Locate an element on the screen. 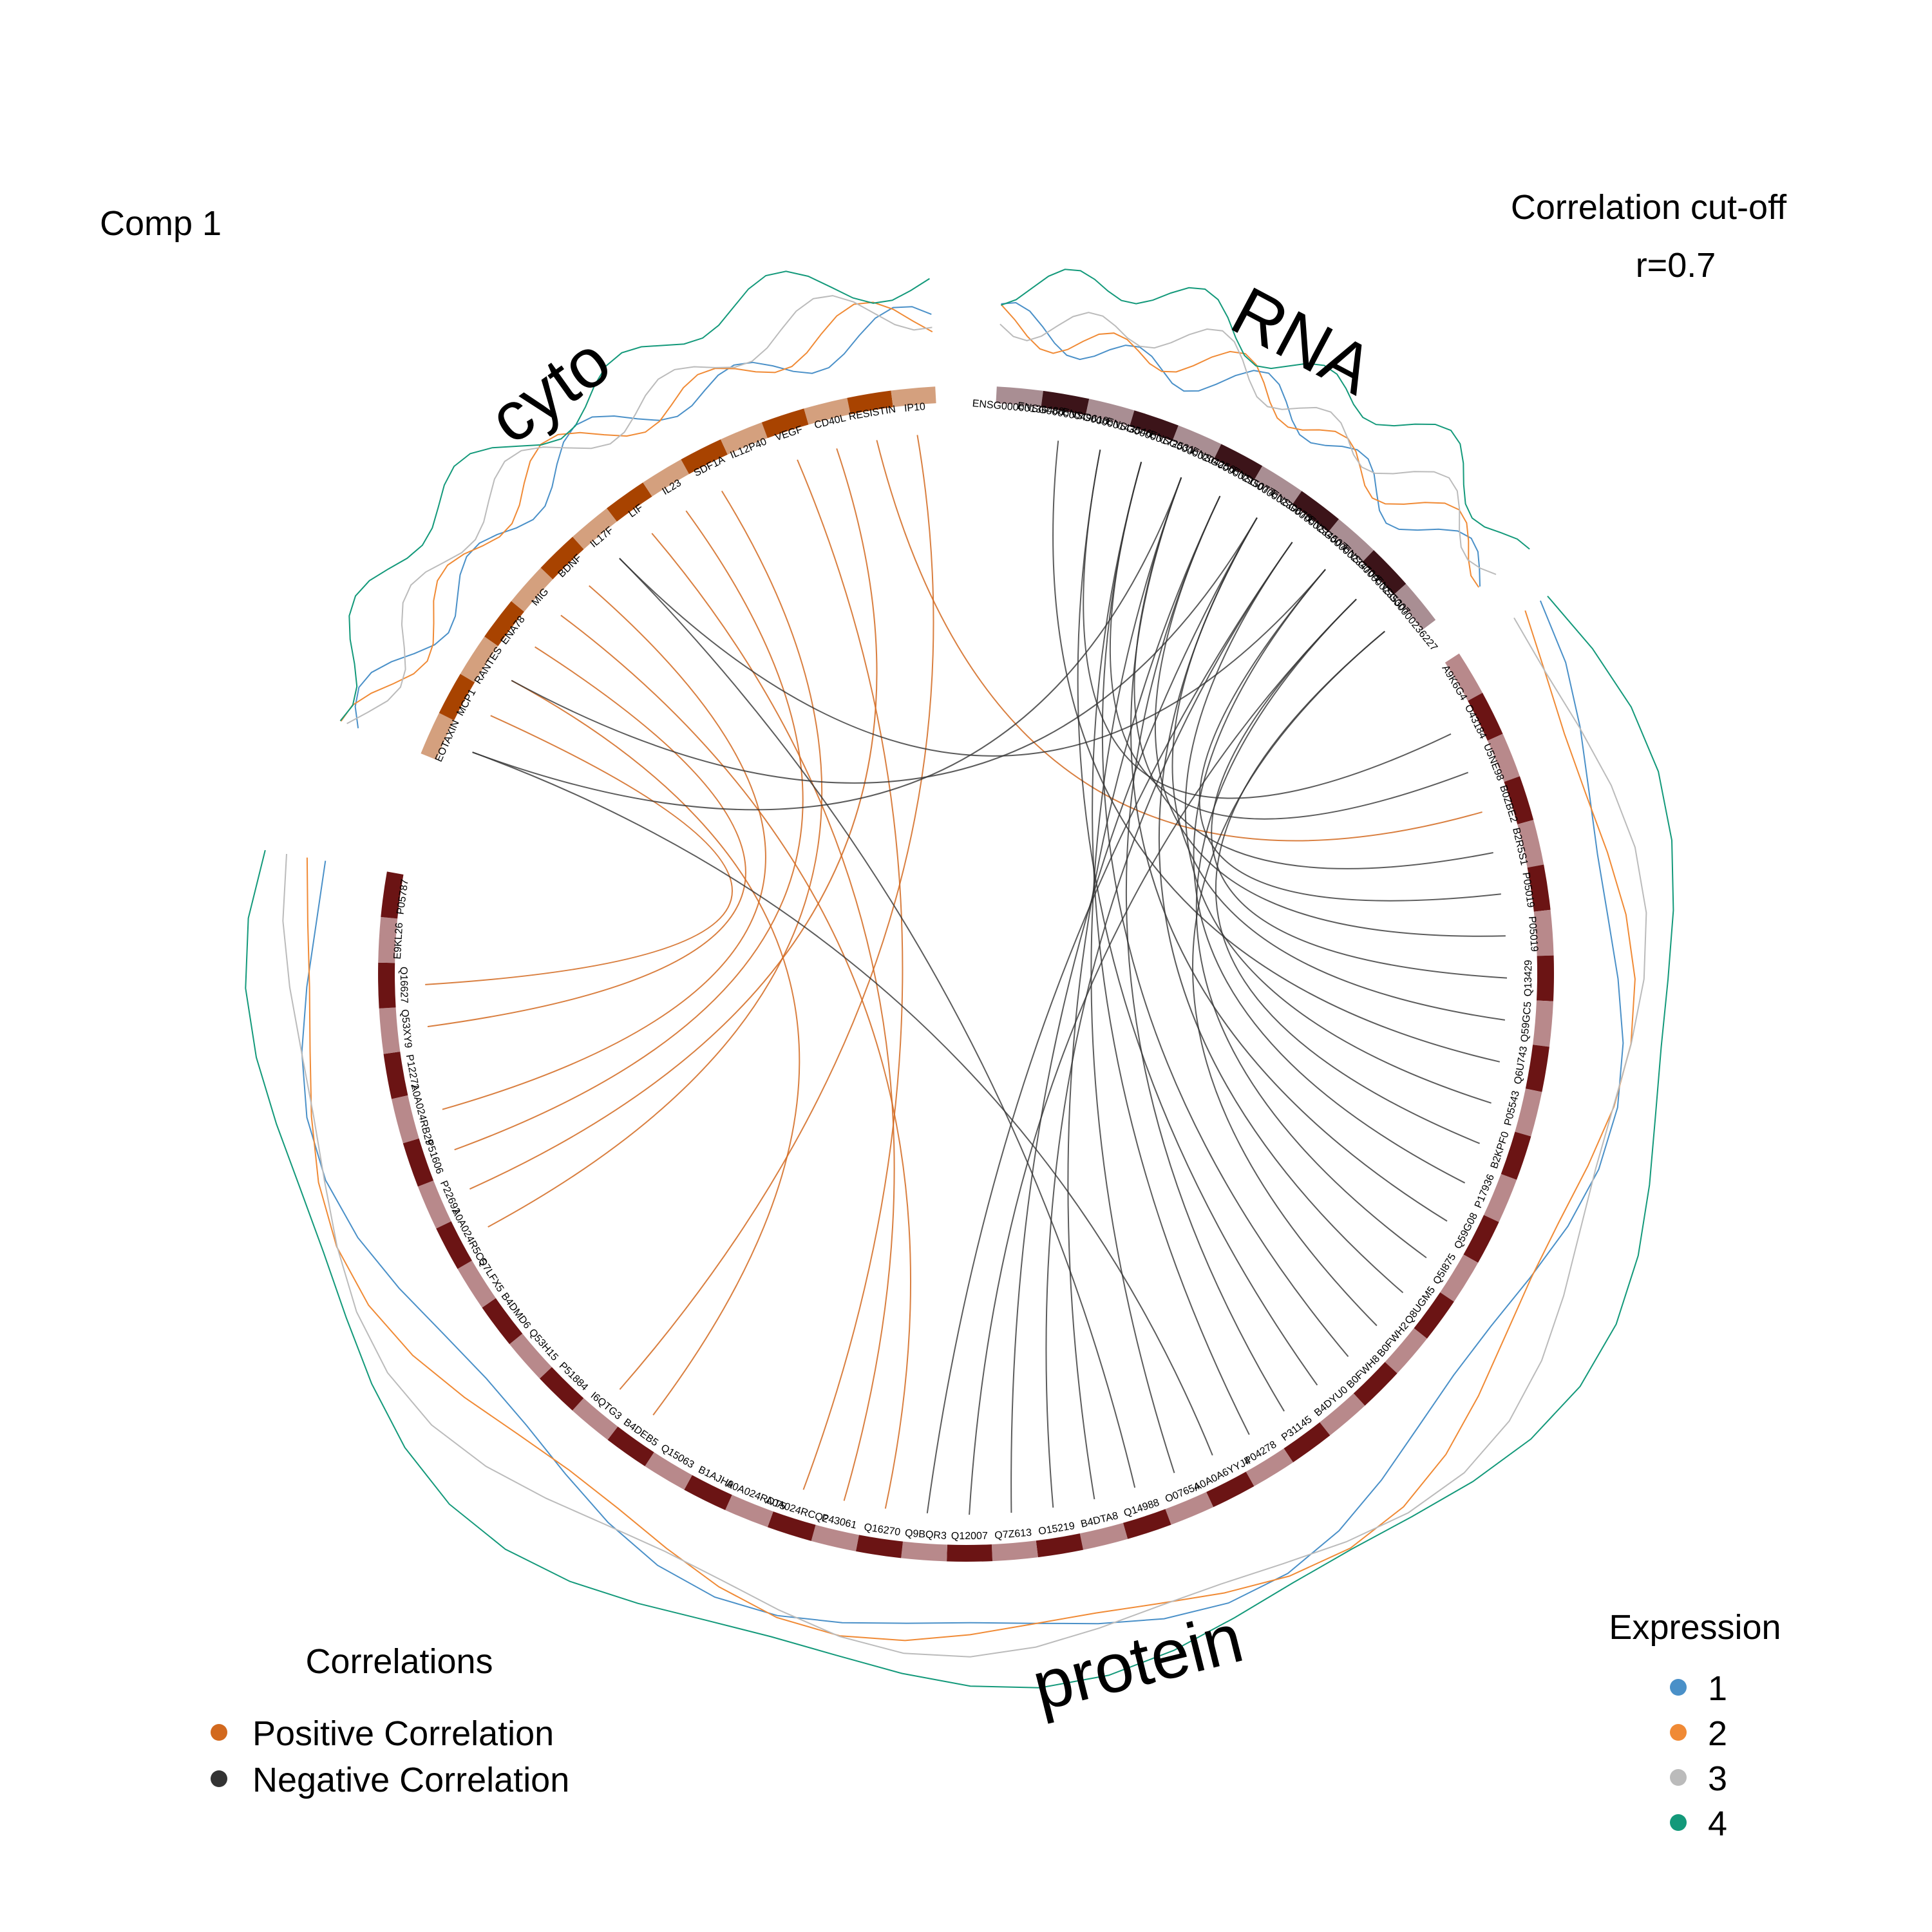 Image resolution: width=1932 pixels, height=1932 pixels. protein-feature-label: Q6U743 is located at coordinates (1521, 1065).